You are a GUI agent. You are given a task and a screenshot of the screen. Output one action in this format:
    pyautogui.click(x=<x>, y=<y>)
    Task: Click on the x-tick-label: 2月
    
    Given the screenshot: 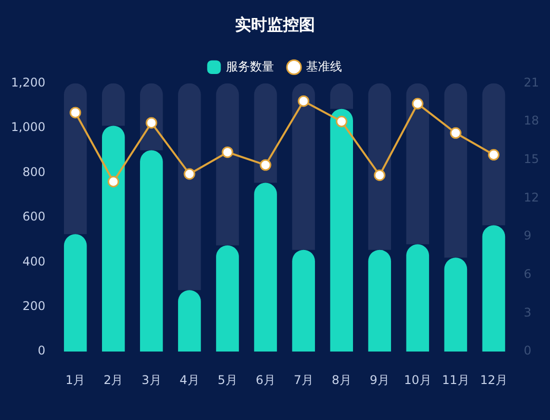 What is the action you would take?
    pyautogui.click(x=114, y=379)
    